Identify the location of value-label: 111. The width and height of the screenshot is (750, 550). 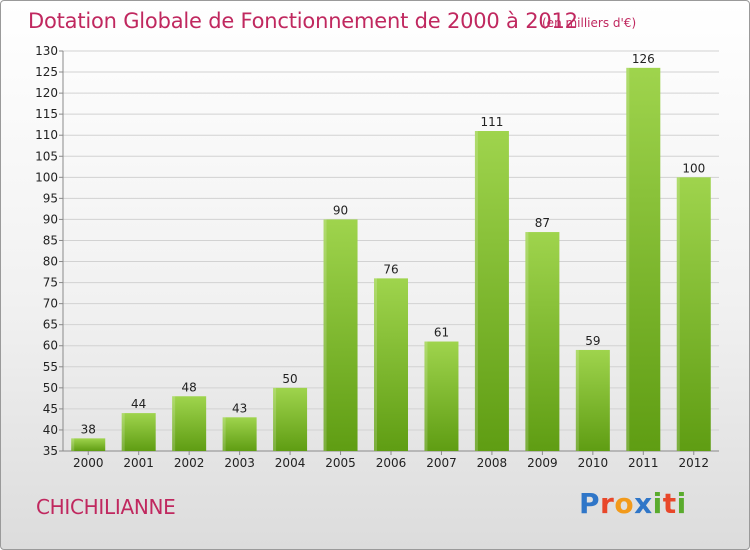
(491, 122).